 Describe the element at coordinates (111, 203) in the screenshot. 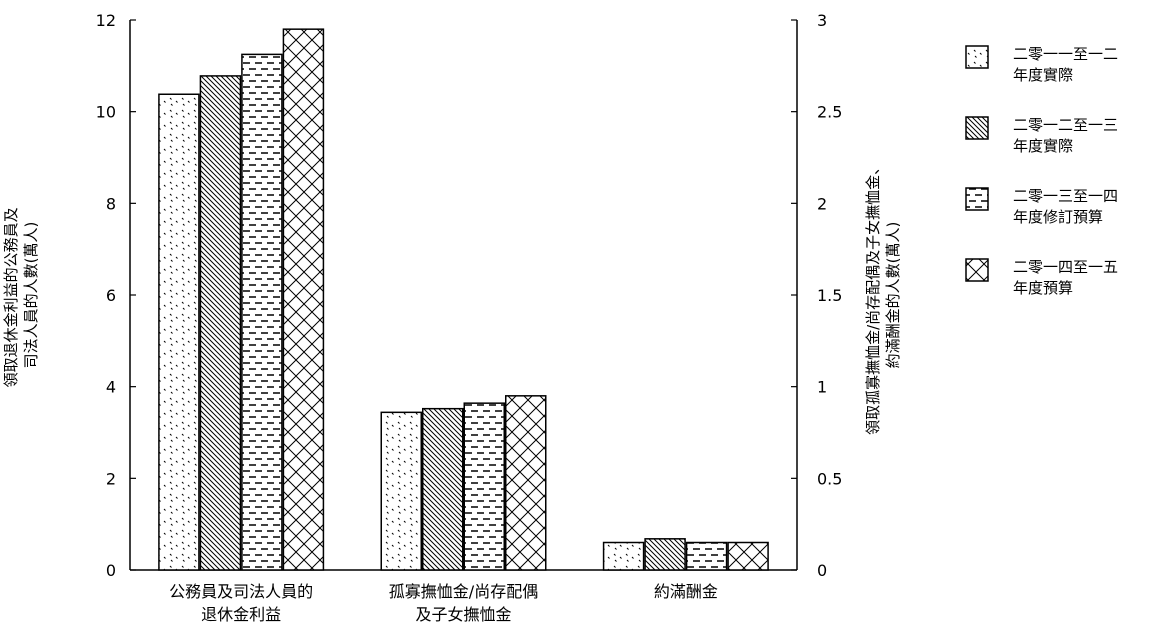

I see `left-axis-tick-label: 8` at that location.